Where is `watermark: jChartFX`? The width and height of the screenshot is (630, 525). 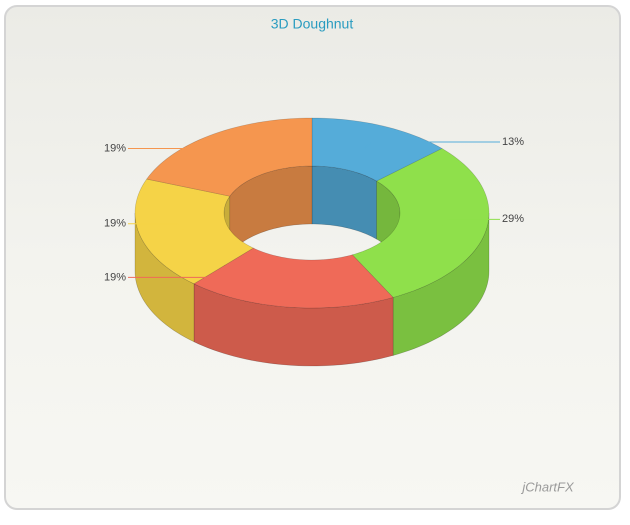 watermark: jChartFX is located at coordinates (547, 486).